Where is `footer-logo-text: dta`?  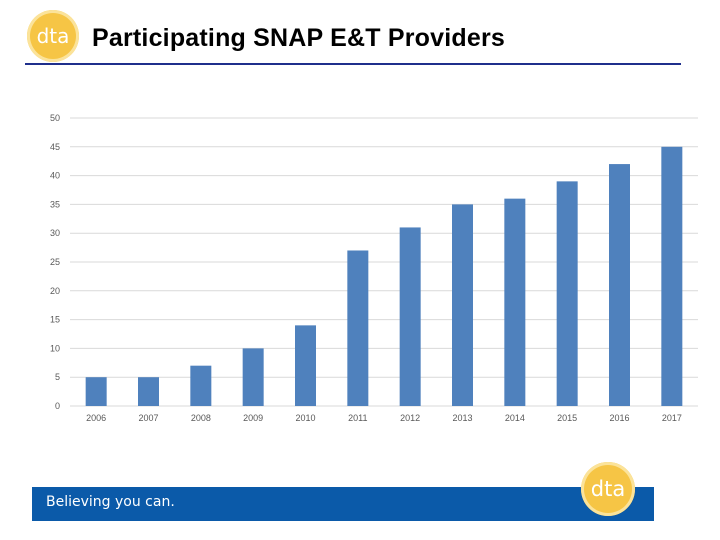
footer-logo-text: dta is located at coordinates (608, 489).